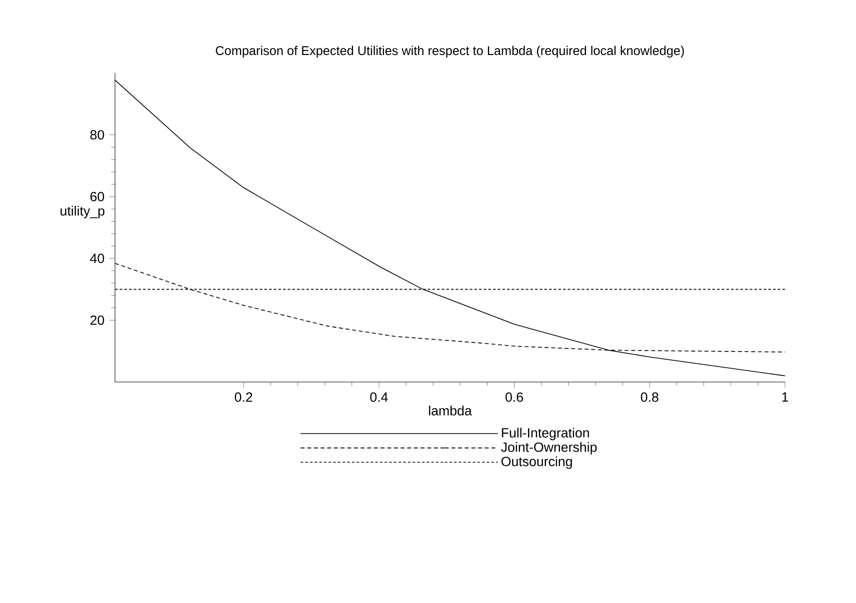  Describe the element at coordinates (379, 397) in the screenshot. I see `x-tick-label: 0.4` at that location.